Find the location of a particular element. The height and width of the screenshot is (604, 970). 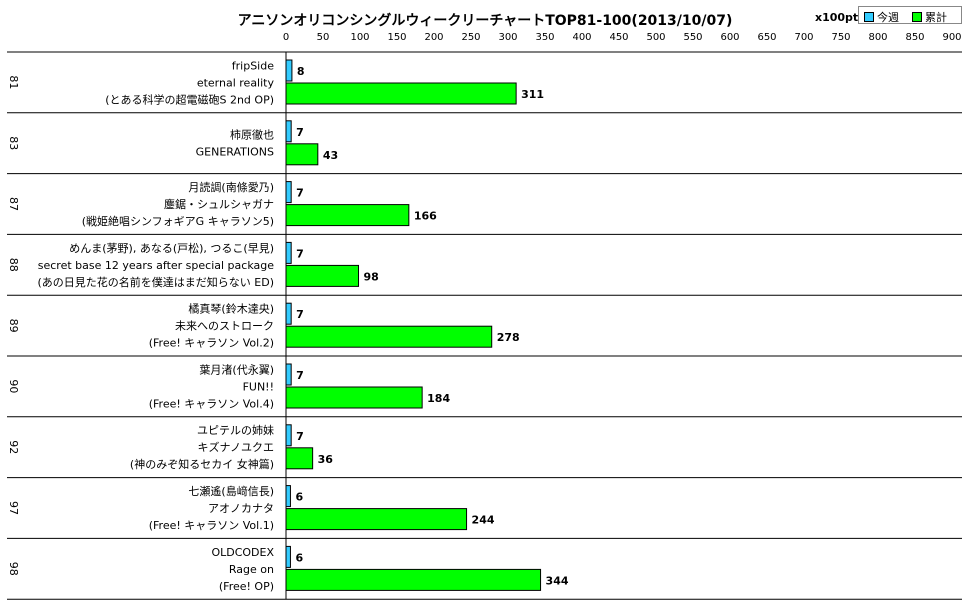

x-tick-label-10: 500 is located at coordinates (655, 37).